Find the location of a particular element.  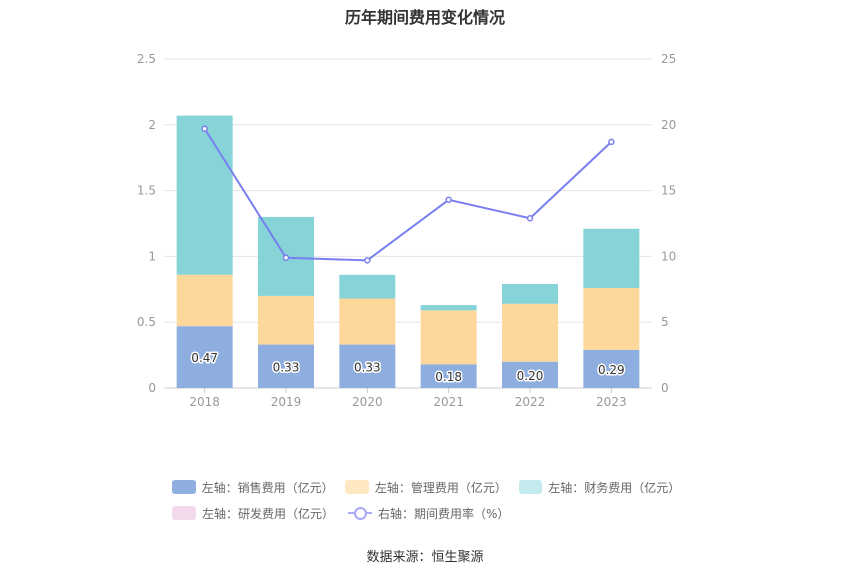

left-axis-tick-label: 0.5 is located at coordinates (146, 322).